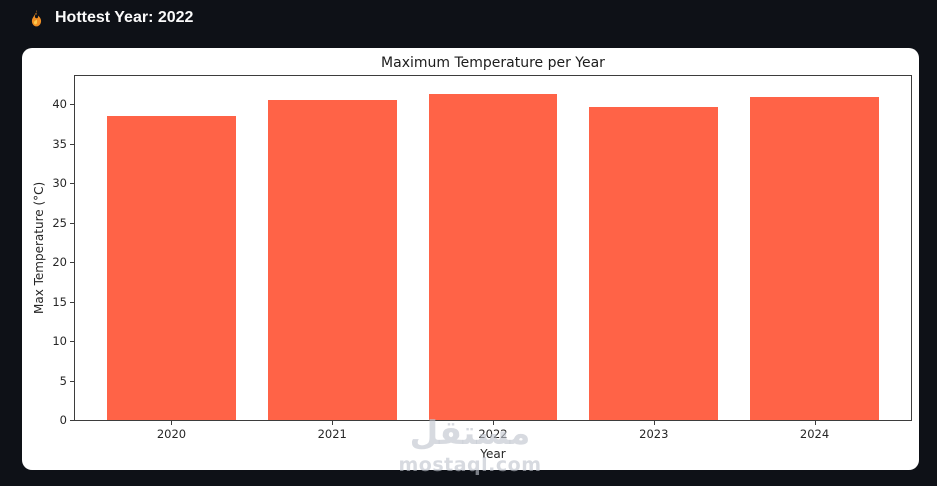 The image size is (937, 486). What do you see at coordinates (59, 301) in the screenshot?
I see `y-tick-label: 15` at bounding box center [59, 301].